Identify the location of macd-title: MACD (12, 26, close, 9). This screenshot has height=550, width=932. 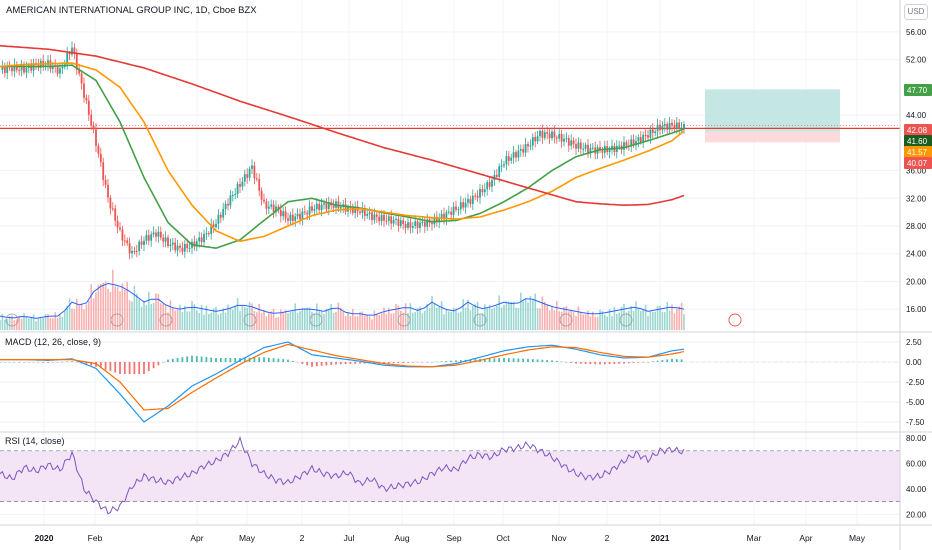
(53, 342).